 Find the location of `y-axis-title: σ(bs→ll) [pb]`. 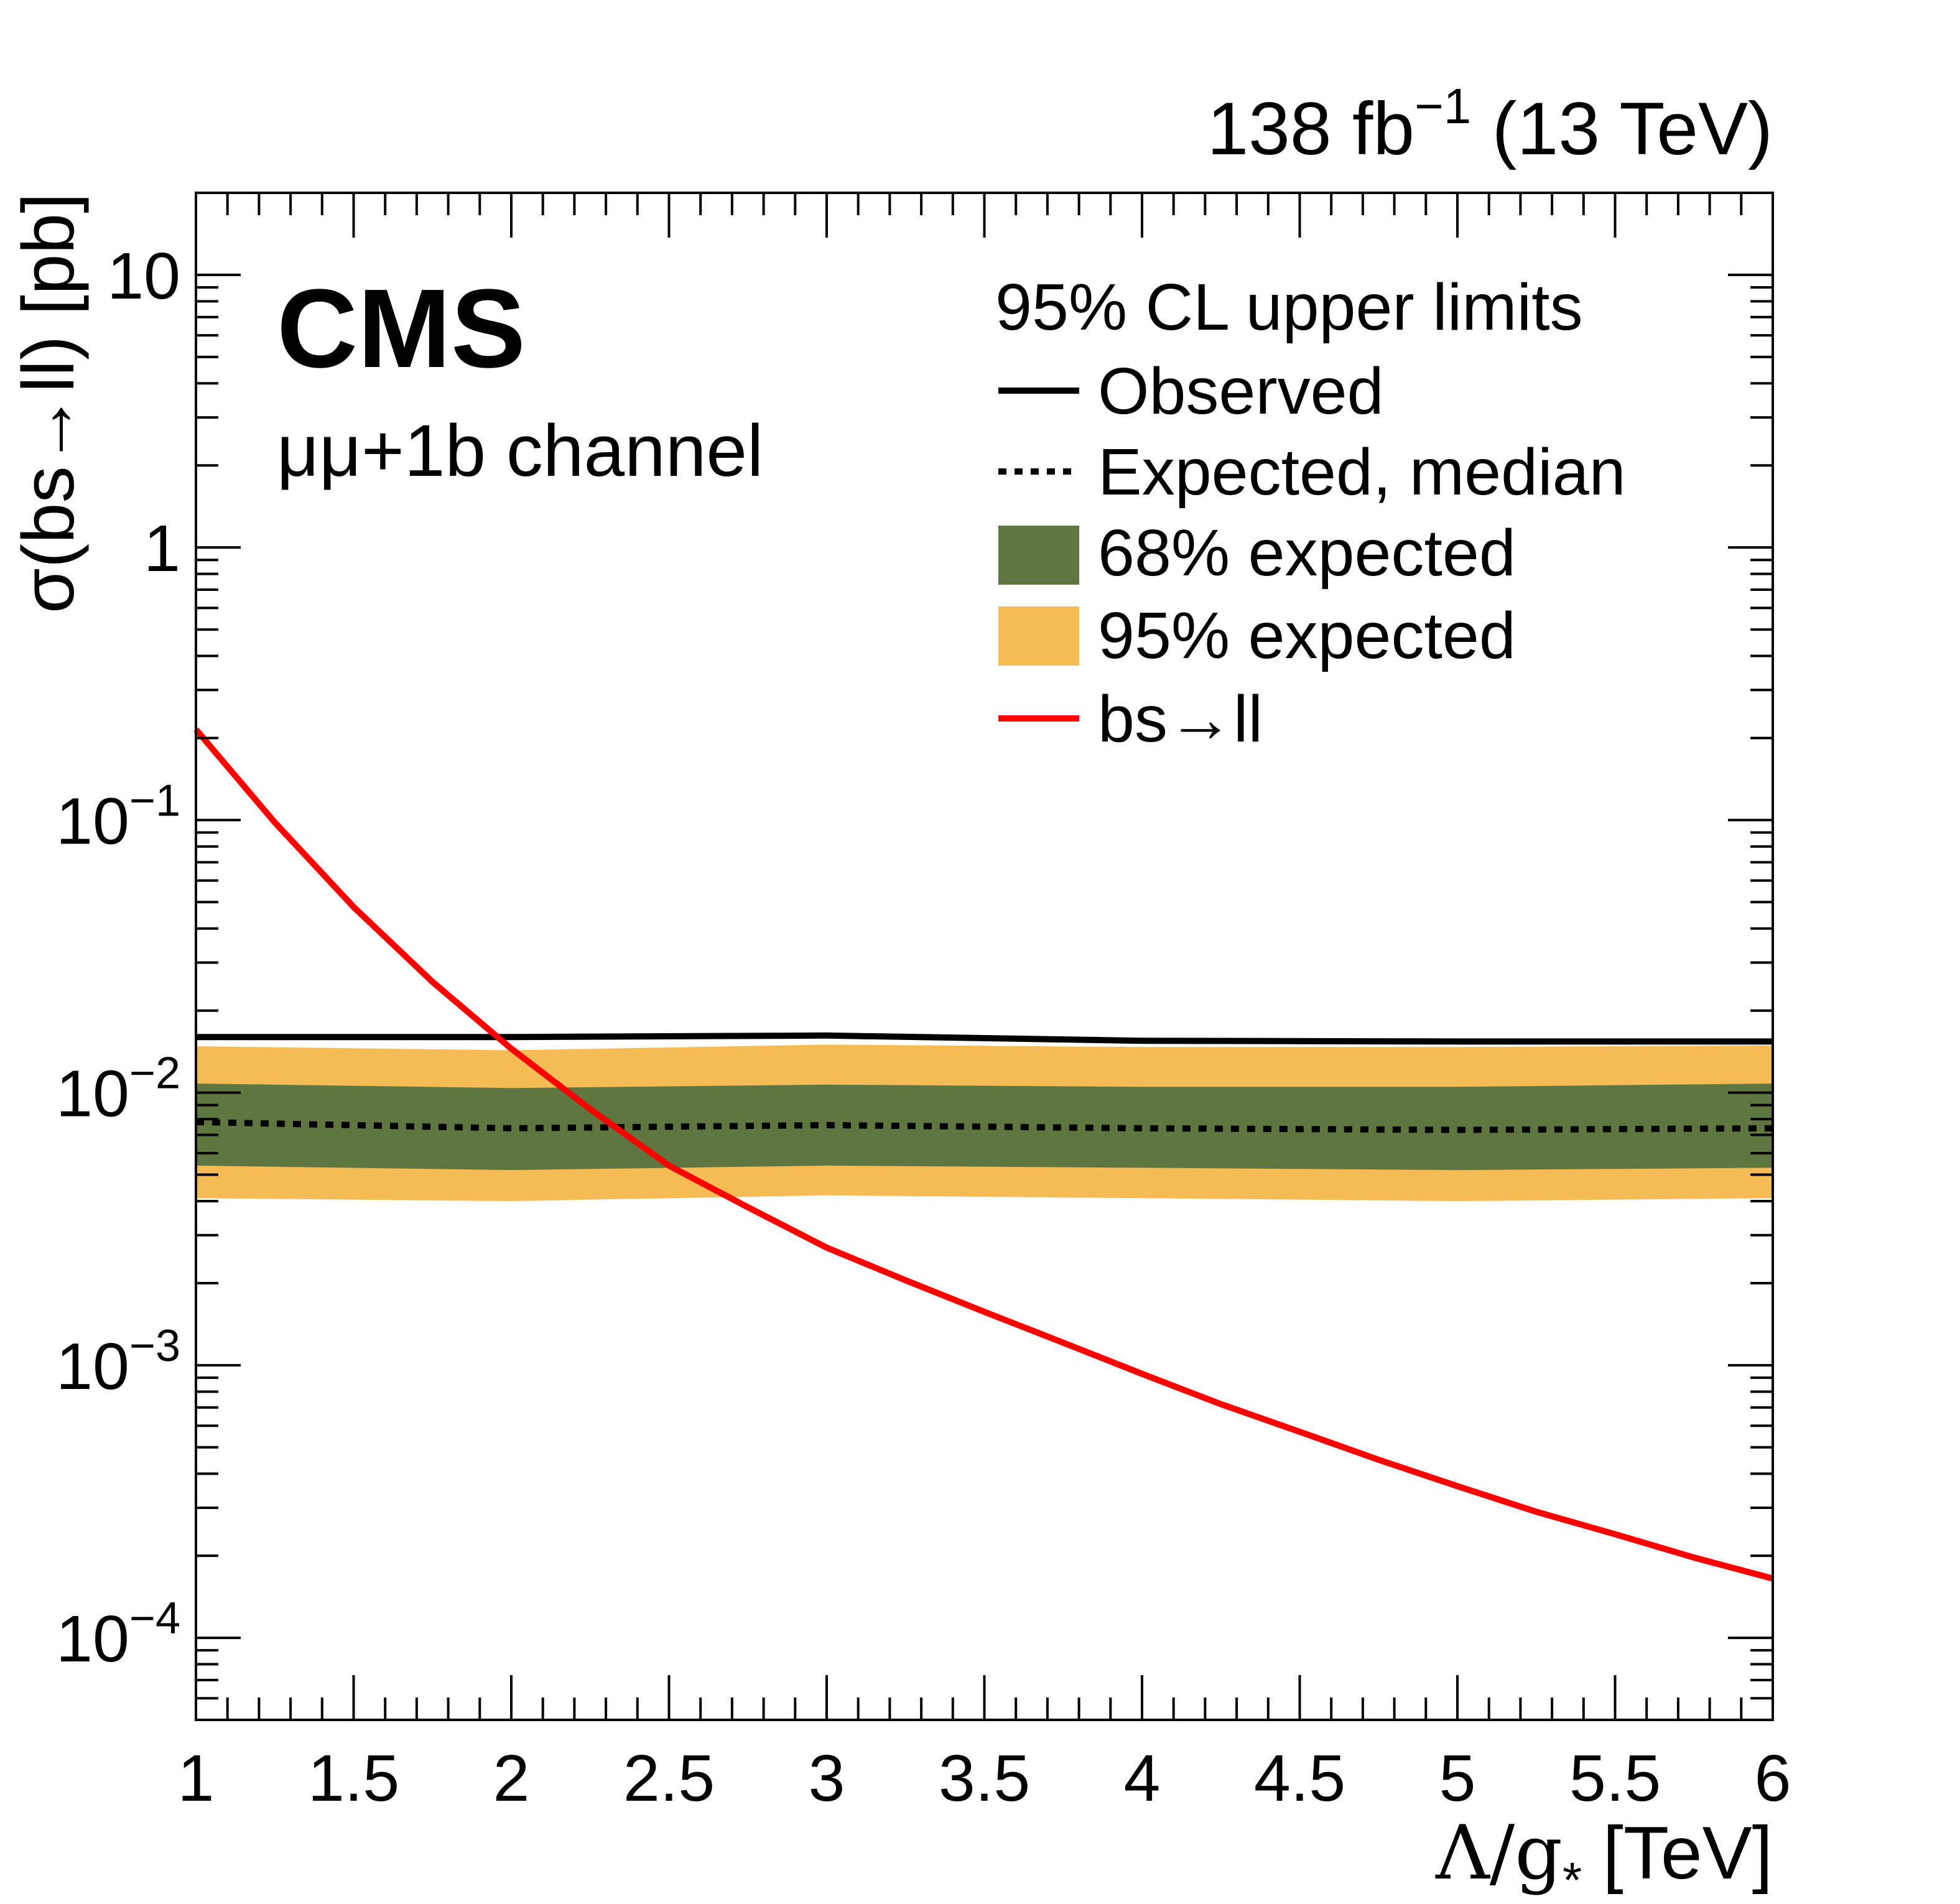

y-axis-title: σ(bs→ll) [pb] is located at coordinates (48, 403).